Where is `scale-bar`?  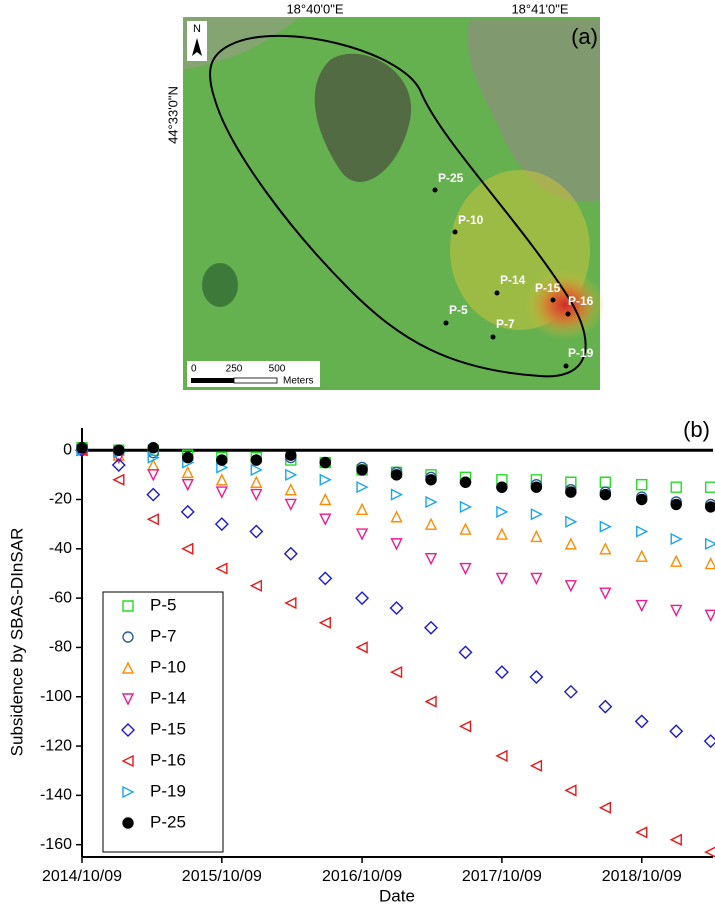
scale-bar is located at coordinates (212, 380).